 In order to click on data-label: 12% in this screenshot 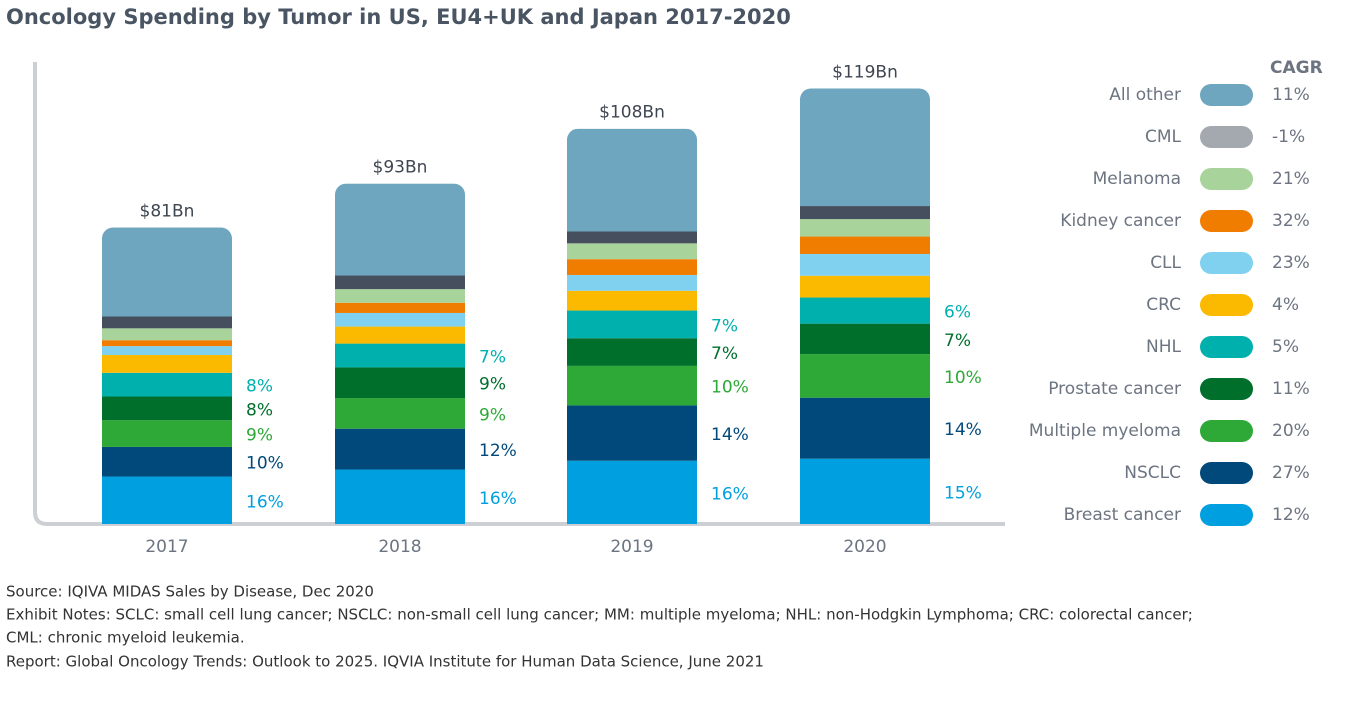, I will do `click(498, 451)`.